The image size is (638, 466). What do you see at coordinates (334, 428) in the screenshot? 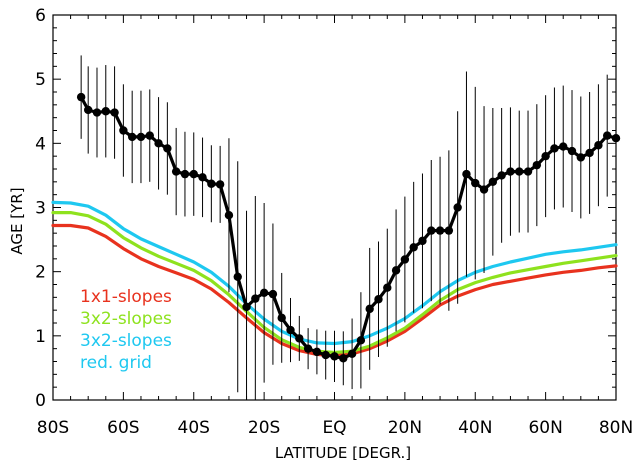
I see `x-tick-label: EQ` at bounding box center [334, 428].